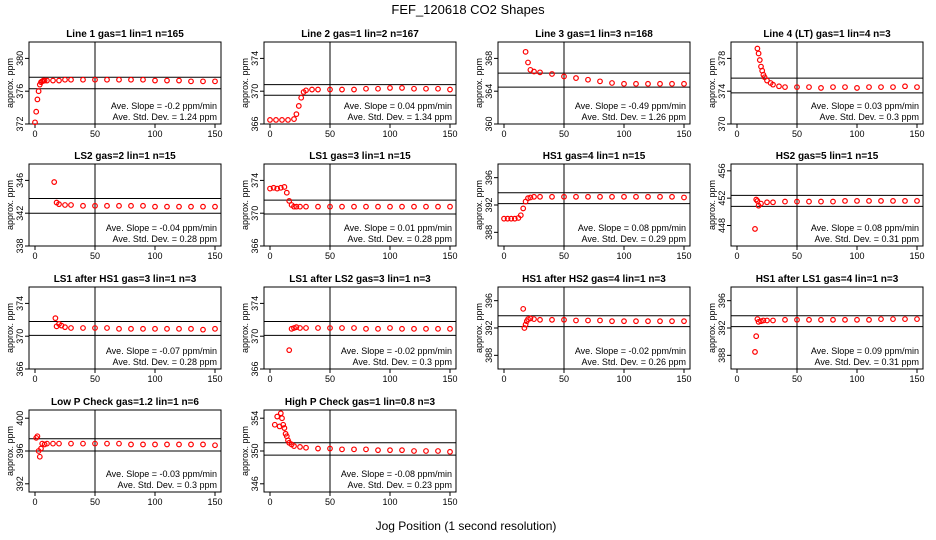 This screenshot has height=540, width=936. Describe the element at coordinates (634, 117) in the screenshot. I see `std-dev-annotation: Ave. Std. Dev. = 1.26 ppm` at that location.